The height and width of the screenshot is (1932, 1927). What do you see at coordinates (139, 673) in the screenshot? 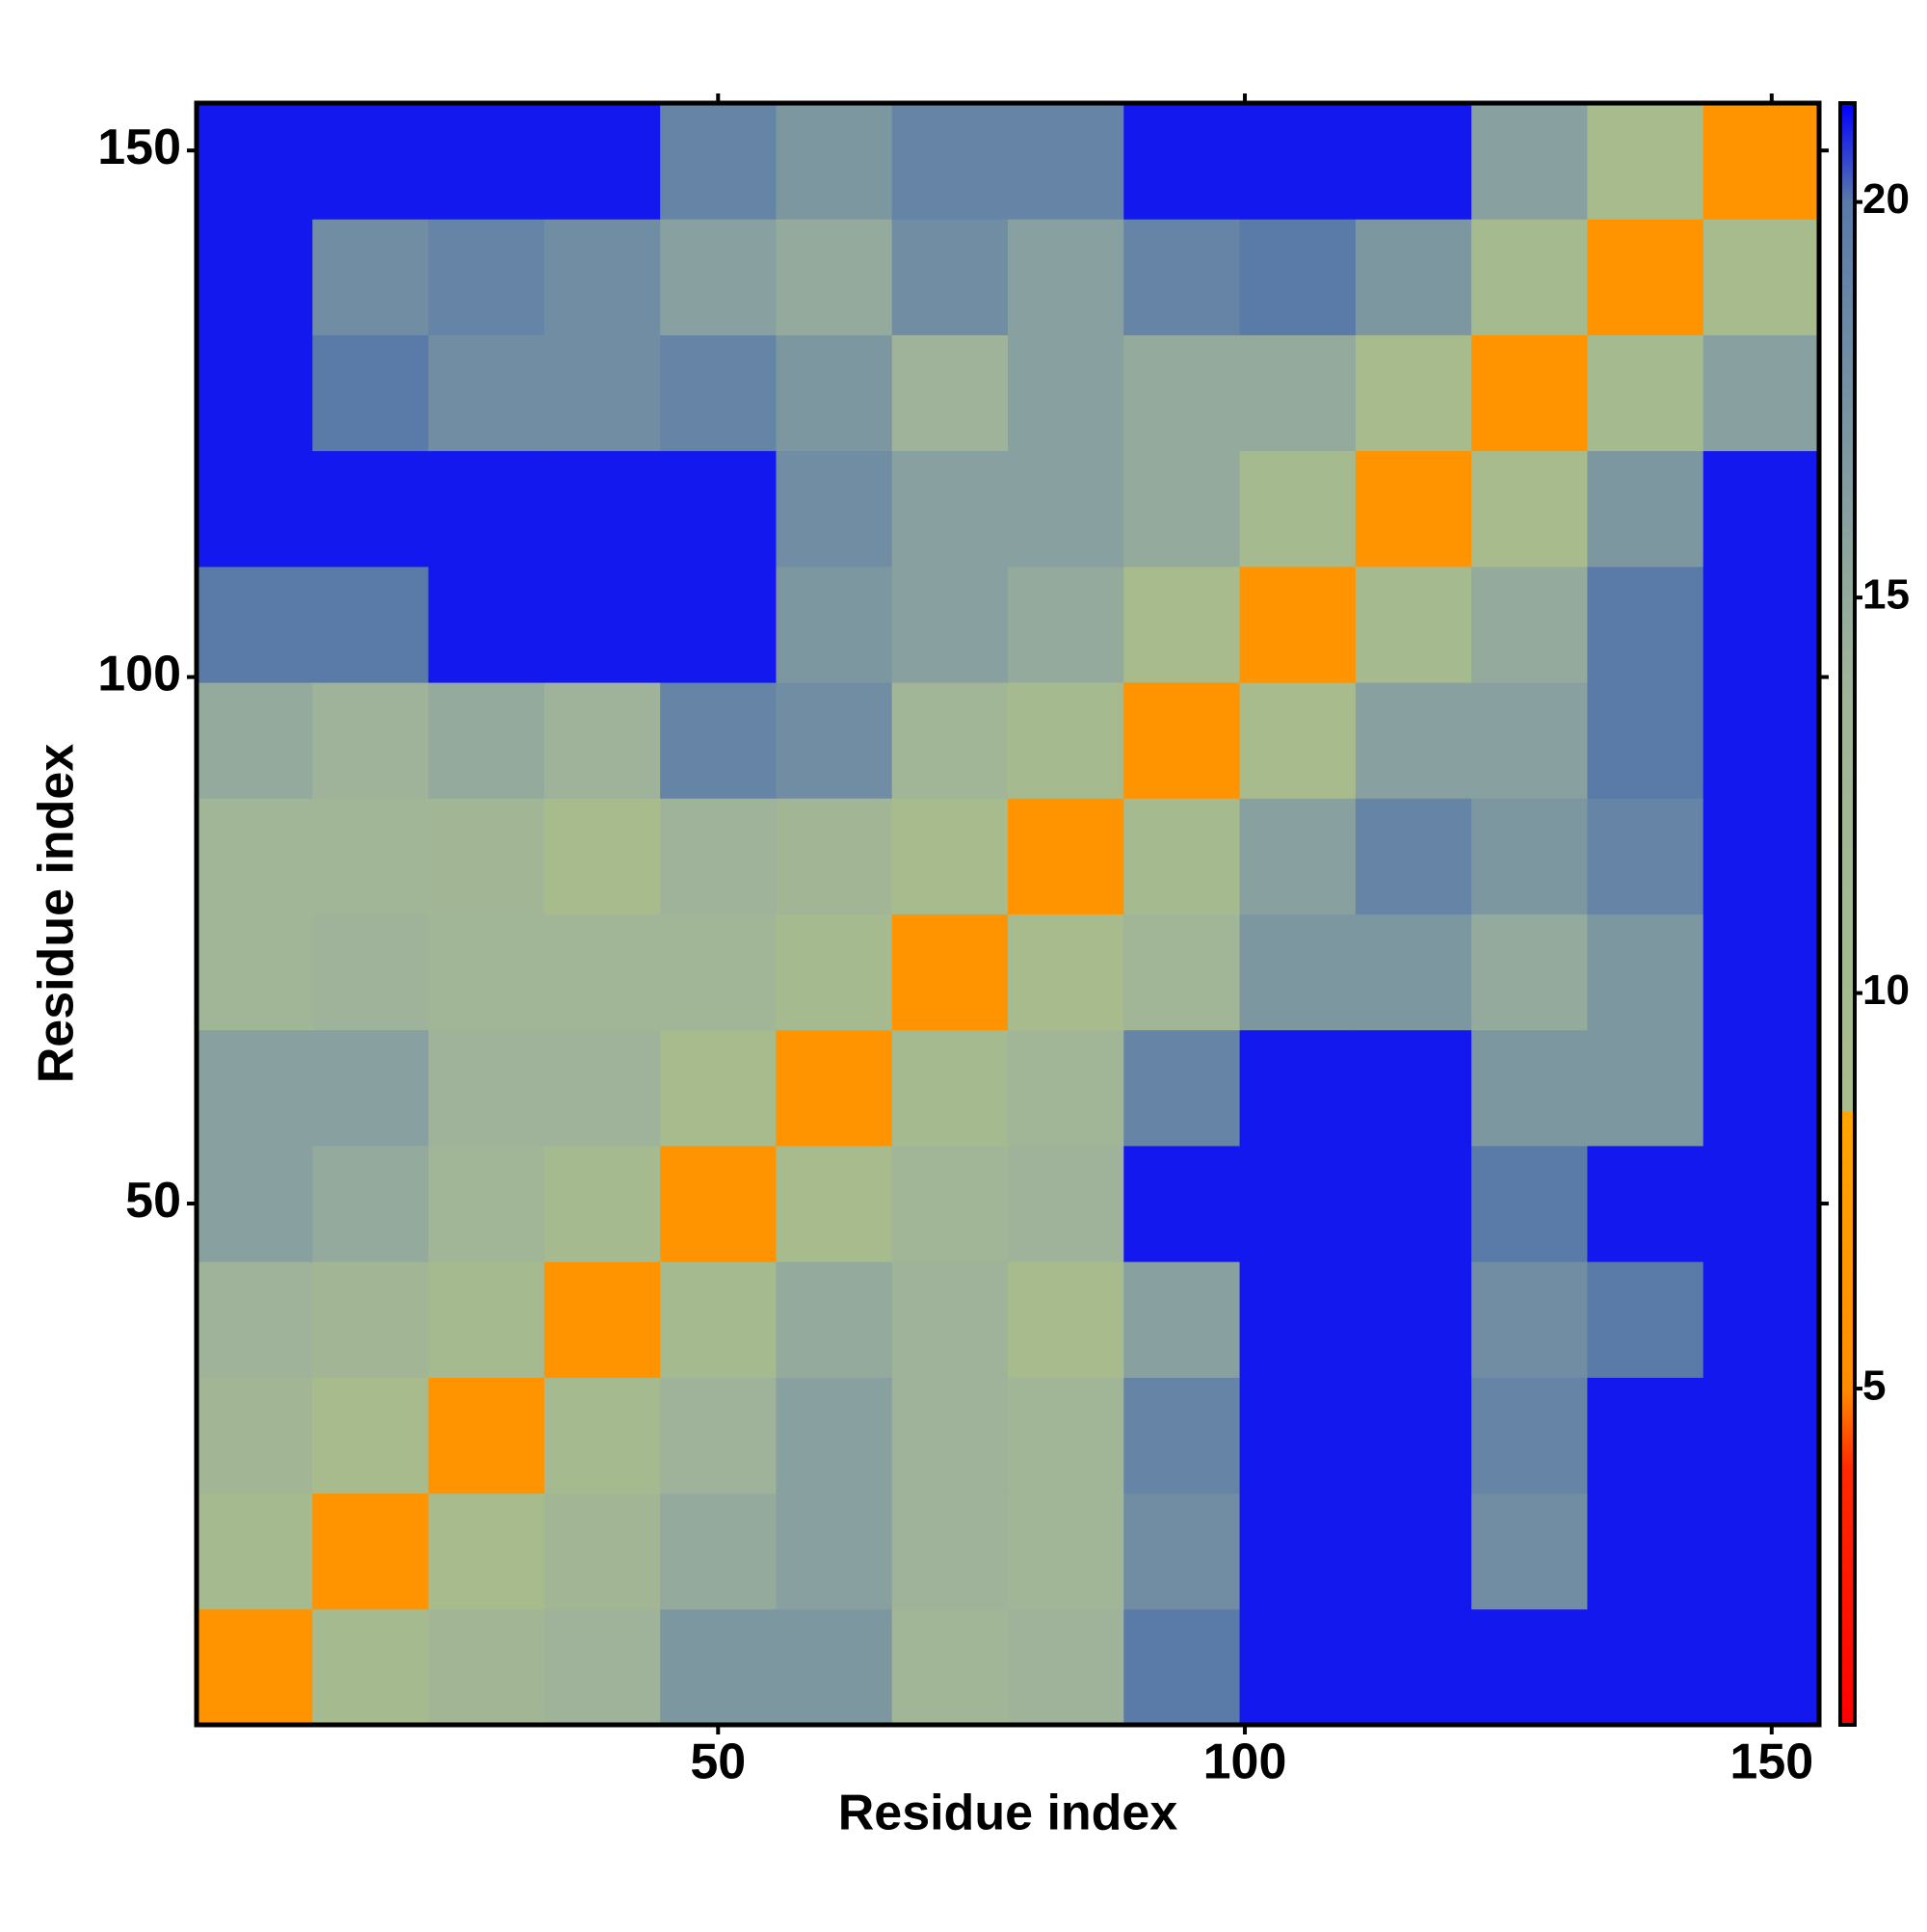
I see `y-tick-label: 100` at bounding box center [139, 673].